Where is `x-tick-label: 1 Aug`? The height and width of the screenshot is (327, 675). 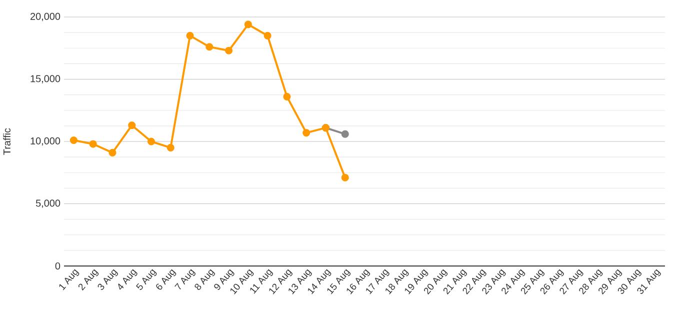 x-tick-label: 1 Aug is located at coordinates (69, 279).